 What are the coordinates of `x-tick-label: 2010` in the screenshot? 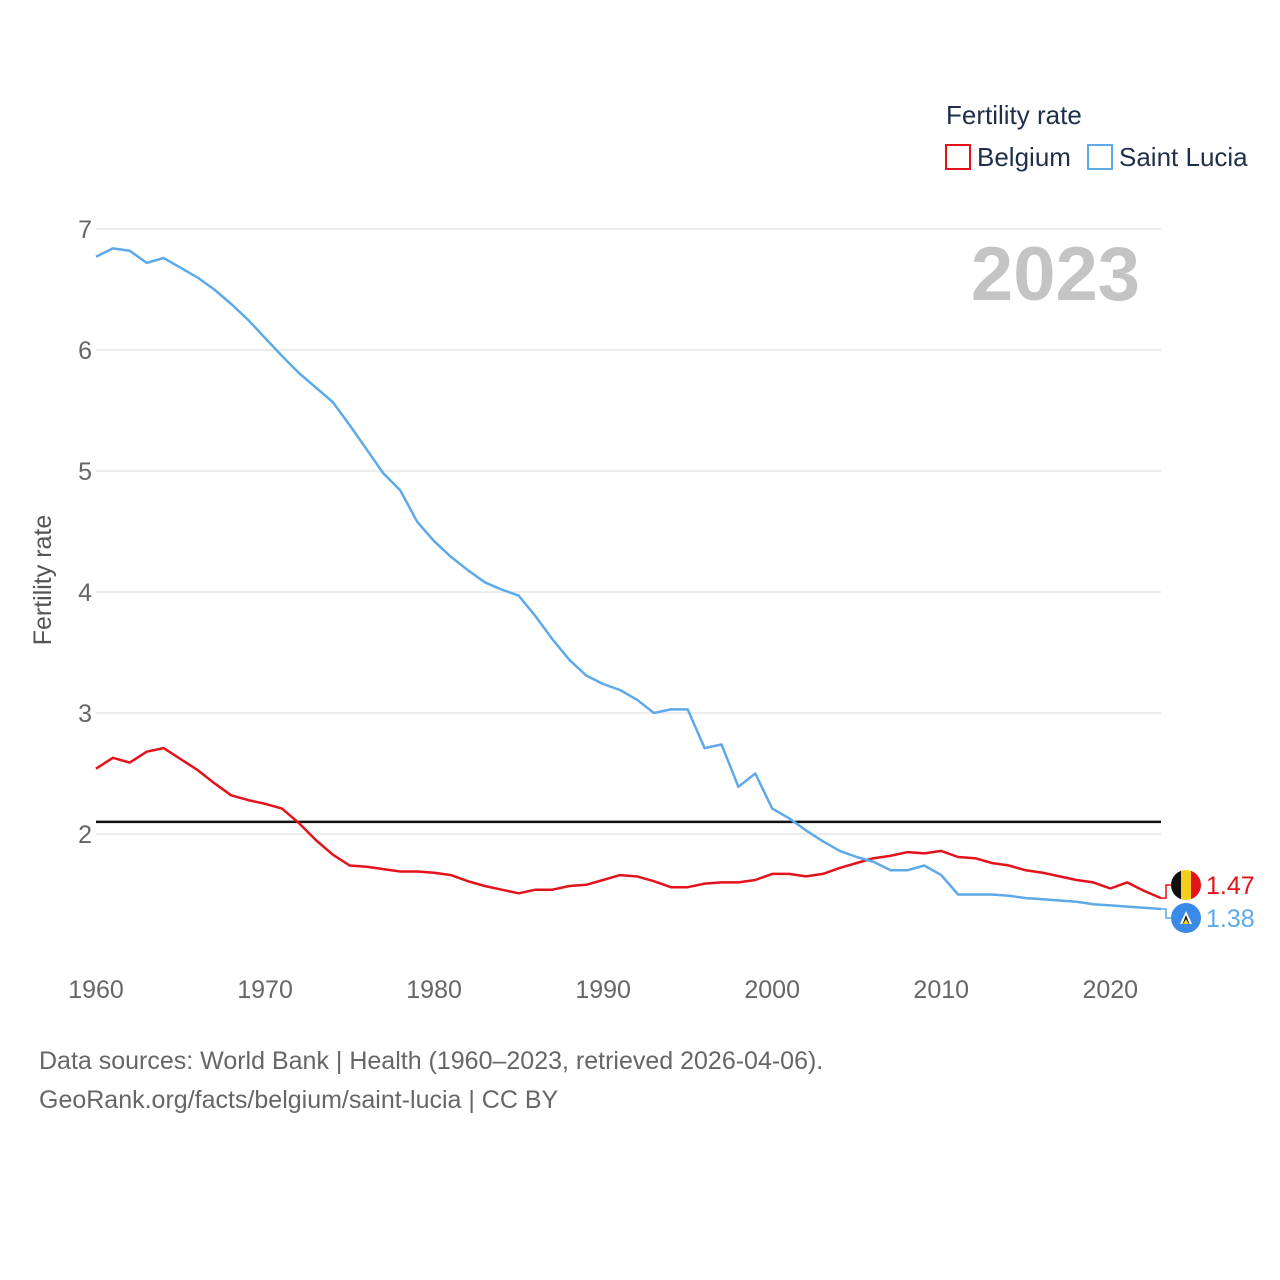 It's located at (941, 990).